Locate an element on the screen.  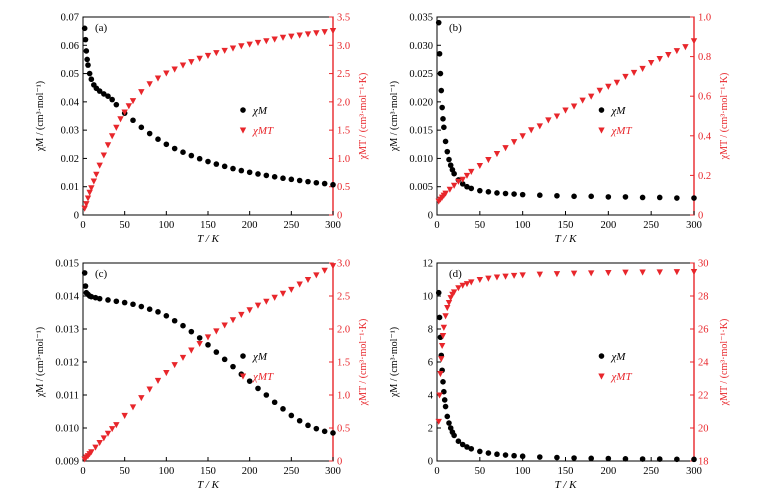
y-right-tick-label: 0.2 is located at coordinates (704, 176).